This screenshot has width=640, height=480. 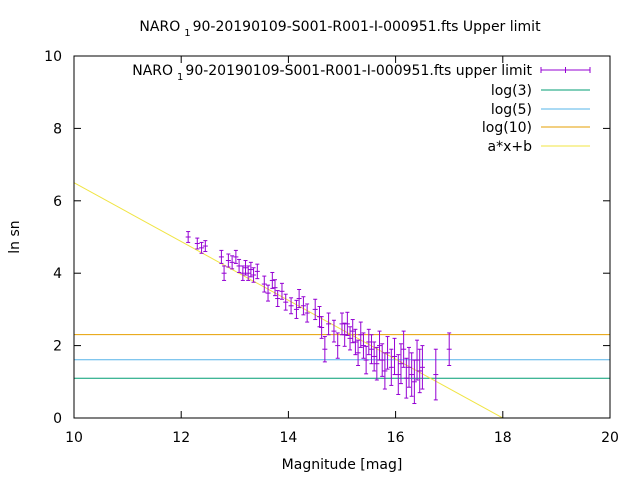 I want to click on x-tick-label: 16, so click(x=396, y=438).